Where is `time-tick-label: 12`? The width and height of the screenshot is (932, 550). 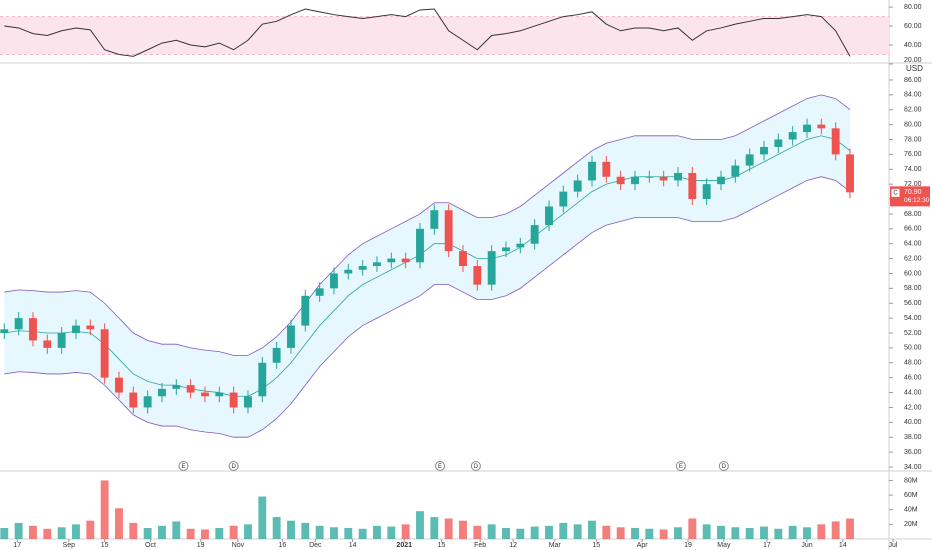 time-tick-label: 12 is located at coordinates (513, 545).